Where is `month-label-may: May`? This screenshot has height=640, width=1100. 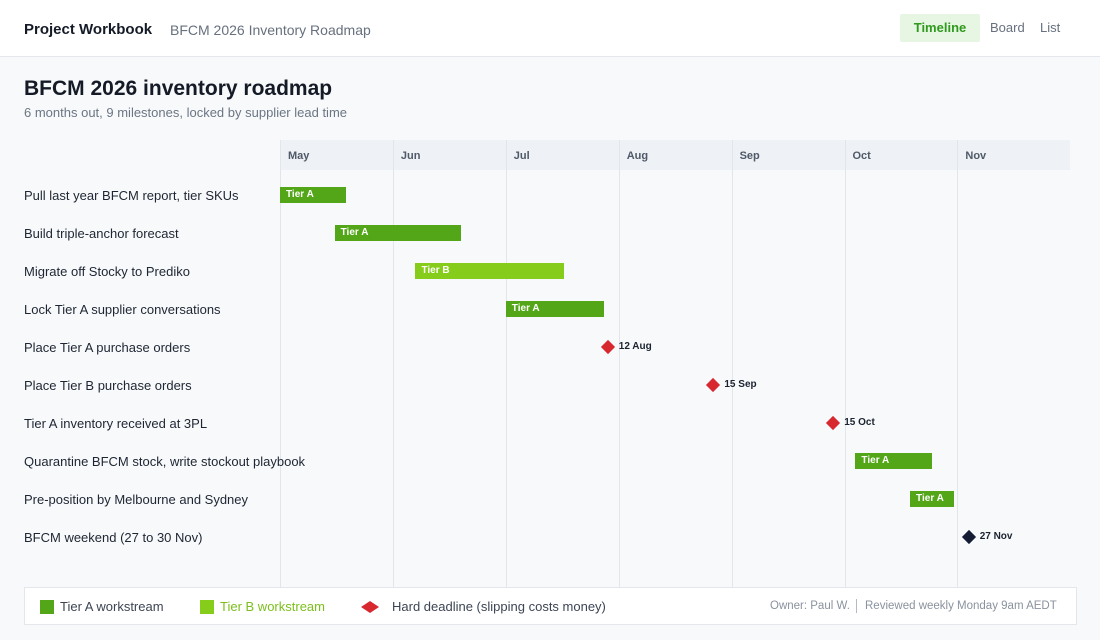
month-label-may: May is located at coordinates (299, 156).